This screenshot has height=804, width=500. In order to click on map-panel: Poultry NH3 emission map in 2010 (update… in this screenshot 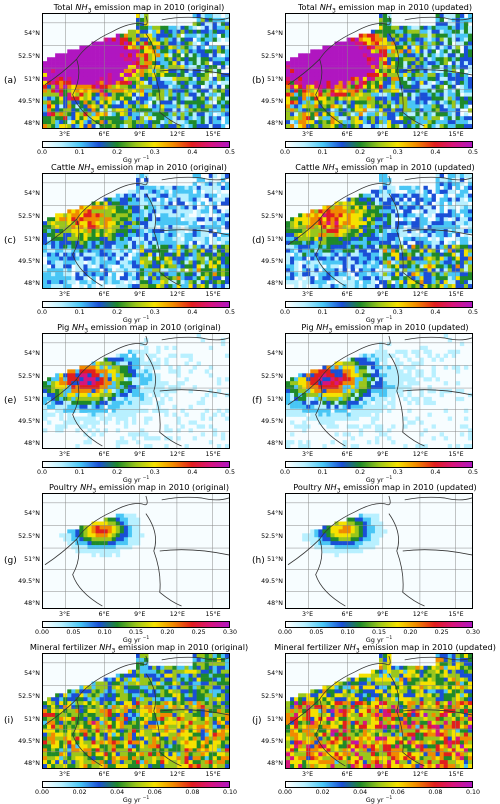, I will do `click(375, 560)`.